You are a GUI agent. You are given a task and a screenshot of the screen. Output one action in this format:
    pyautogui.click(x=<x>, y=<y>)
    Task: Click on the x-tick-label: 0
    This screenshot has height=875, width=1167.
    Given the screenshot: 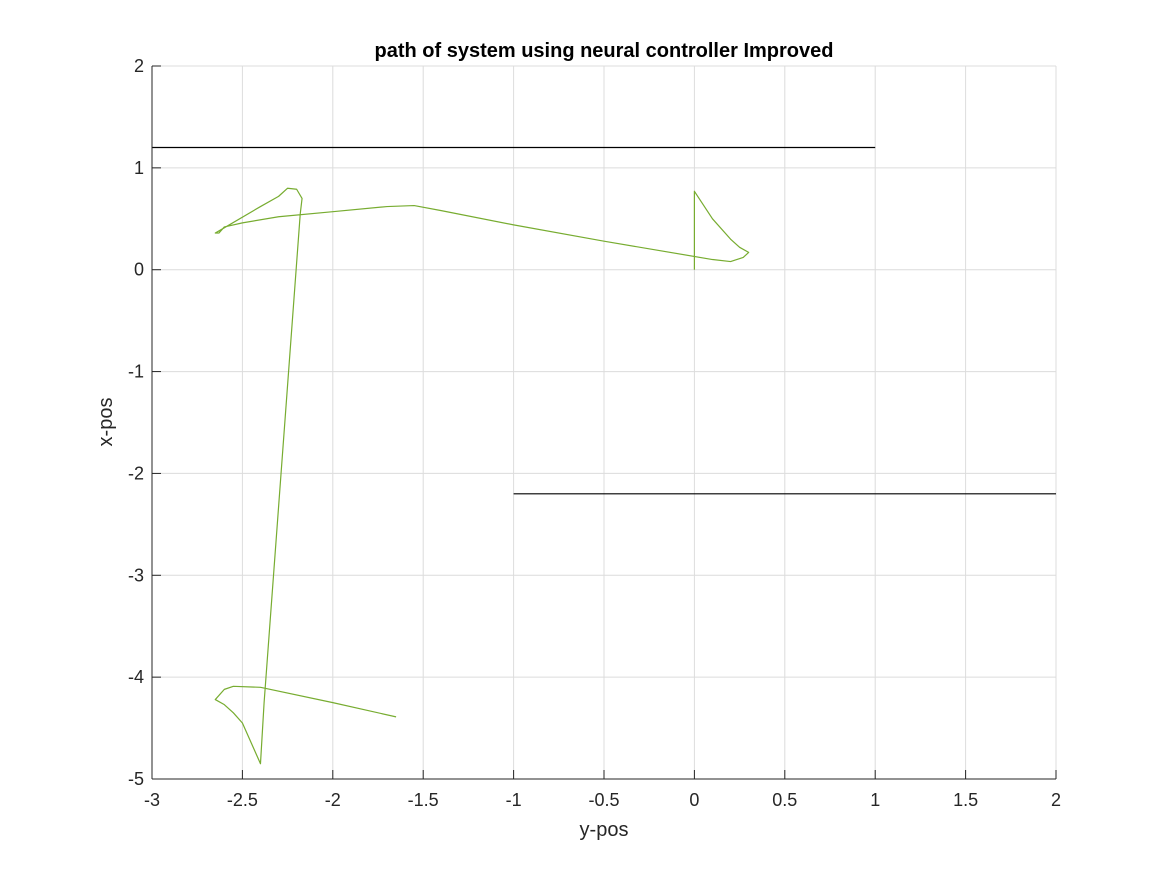 What is the action you would take?
    pyautogui.click(x=694, y=800)
    